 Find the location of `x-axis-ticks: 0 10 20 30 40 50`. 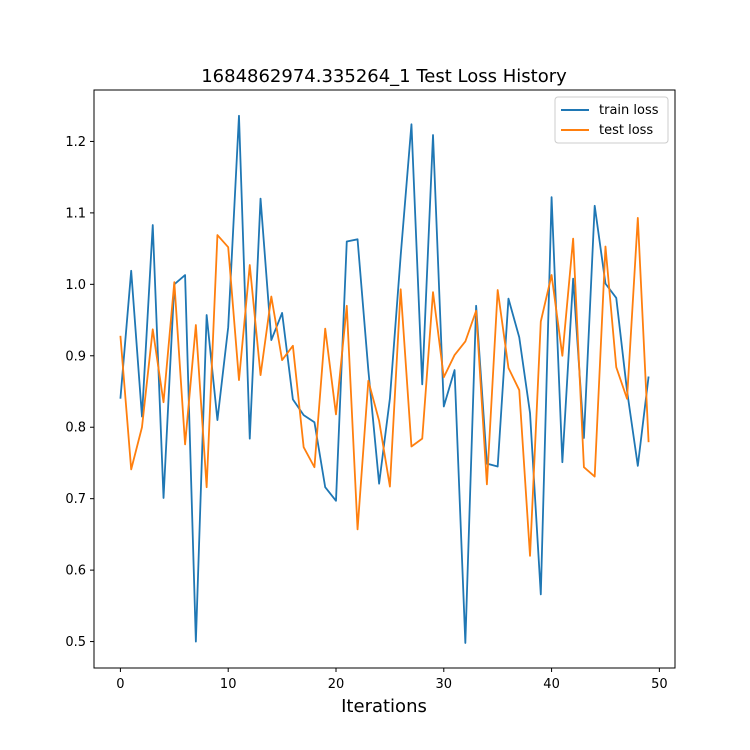

x-axis-ticks: 0 10 20 30 40 50 is located at coordinates (392, 680).